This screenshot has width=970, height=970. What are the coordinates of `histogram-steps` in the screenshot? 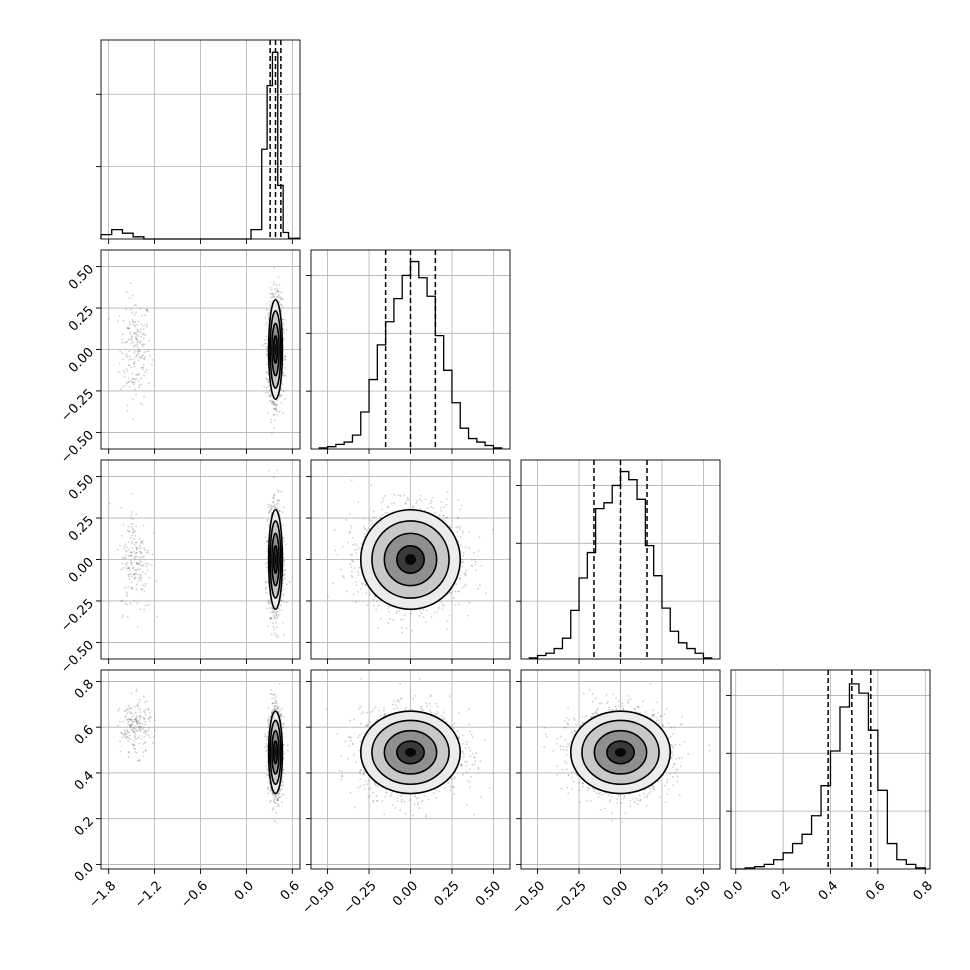 It's located at (830, 776).